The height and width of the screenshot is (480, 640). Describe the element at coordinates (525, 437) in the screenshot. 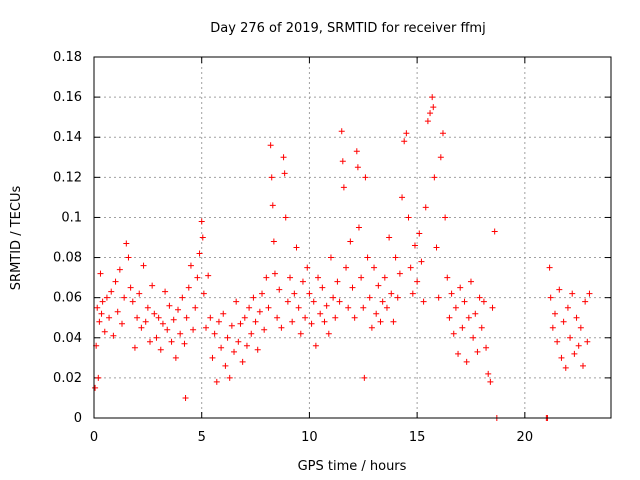

I see `x-tick-label: 20` at that location.